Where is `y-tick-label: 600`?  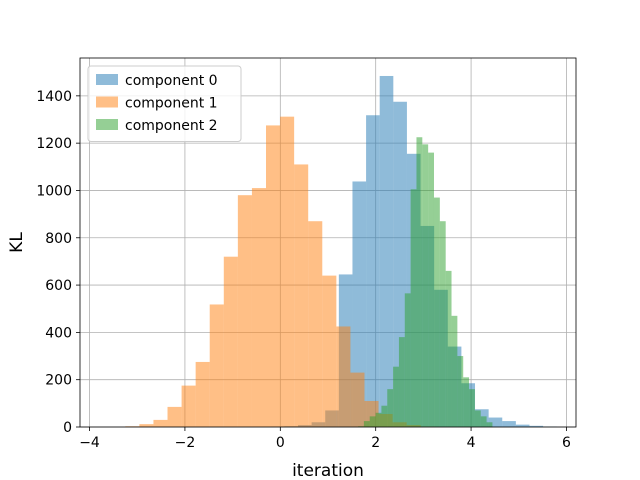 y-tick-label: 600 is located at coordinates (58, 286).